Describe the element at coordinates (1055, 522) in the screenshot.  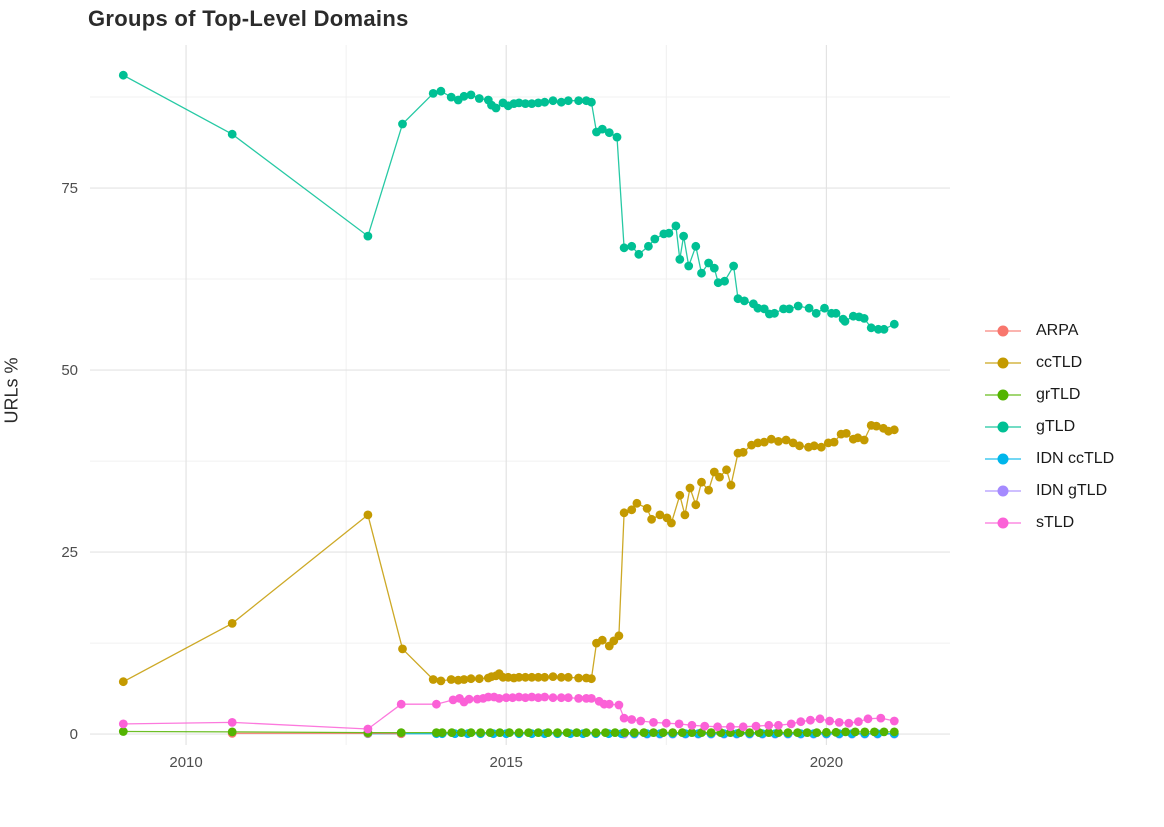
I see `legend-label: sTLD` at that location.